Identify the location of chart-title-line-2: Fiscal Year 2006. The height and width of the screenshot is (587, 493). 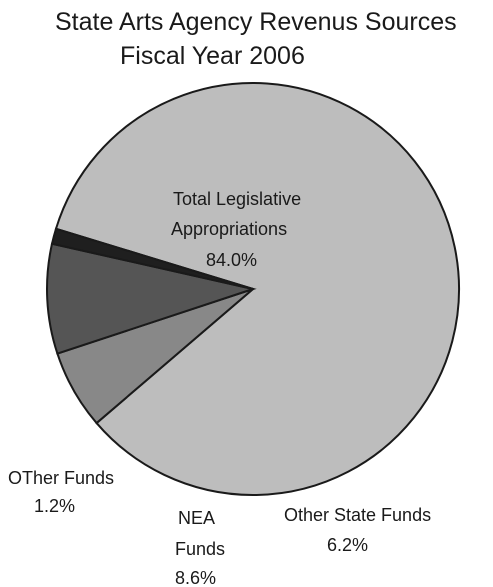
(212, 56).